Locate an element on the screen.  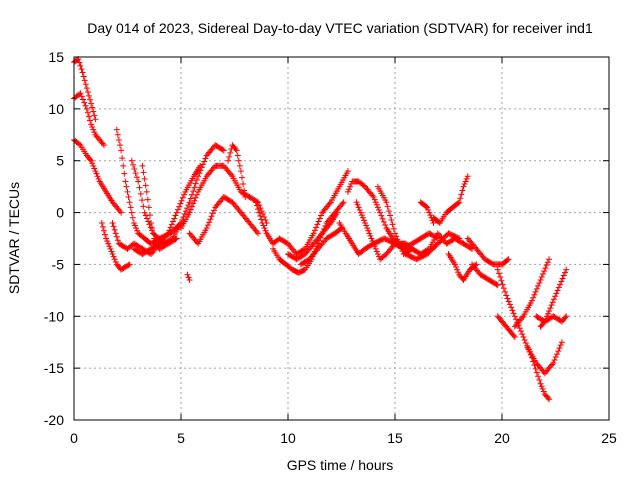
x-tick-label: 25 is located at coordinates (609, 438).